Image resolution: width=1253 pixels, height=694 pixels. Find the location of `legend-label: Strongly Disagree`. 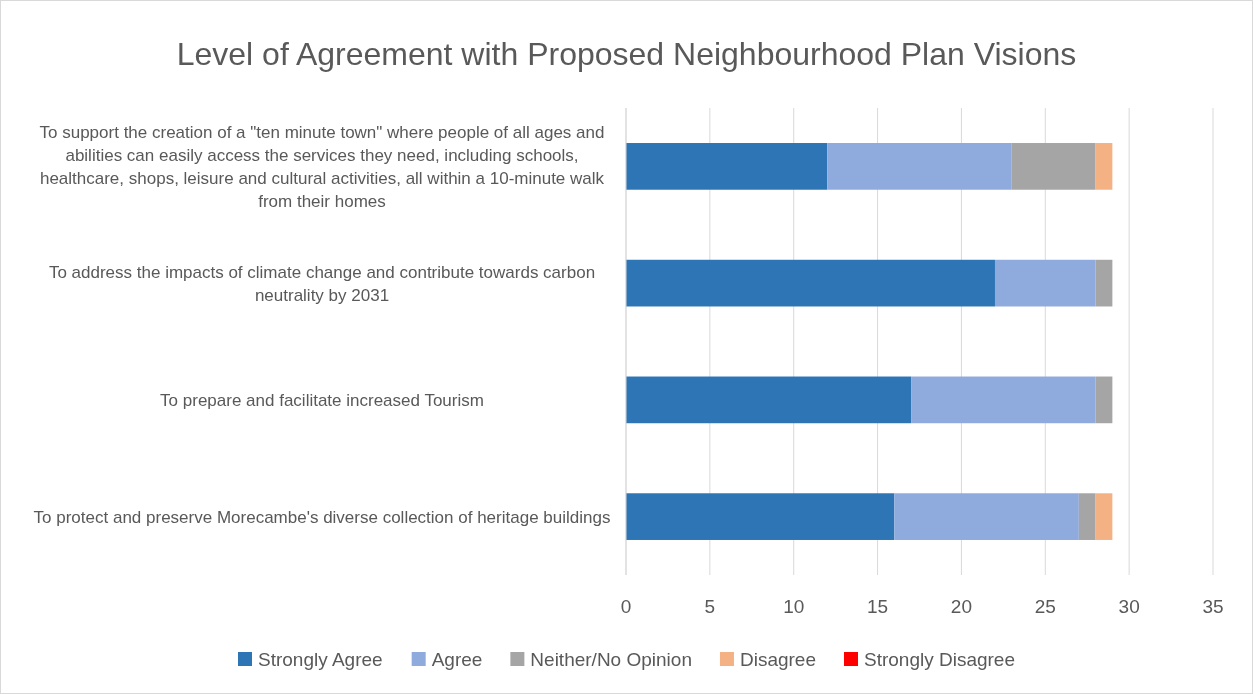

legend-label: Strongly Disagree is located at coordinates (939, 659).